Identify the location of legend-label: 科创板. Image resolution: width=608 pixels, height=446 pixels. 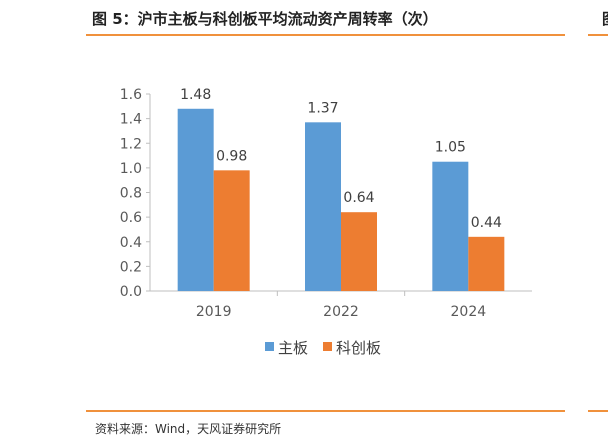
(358, 348).